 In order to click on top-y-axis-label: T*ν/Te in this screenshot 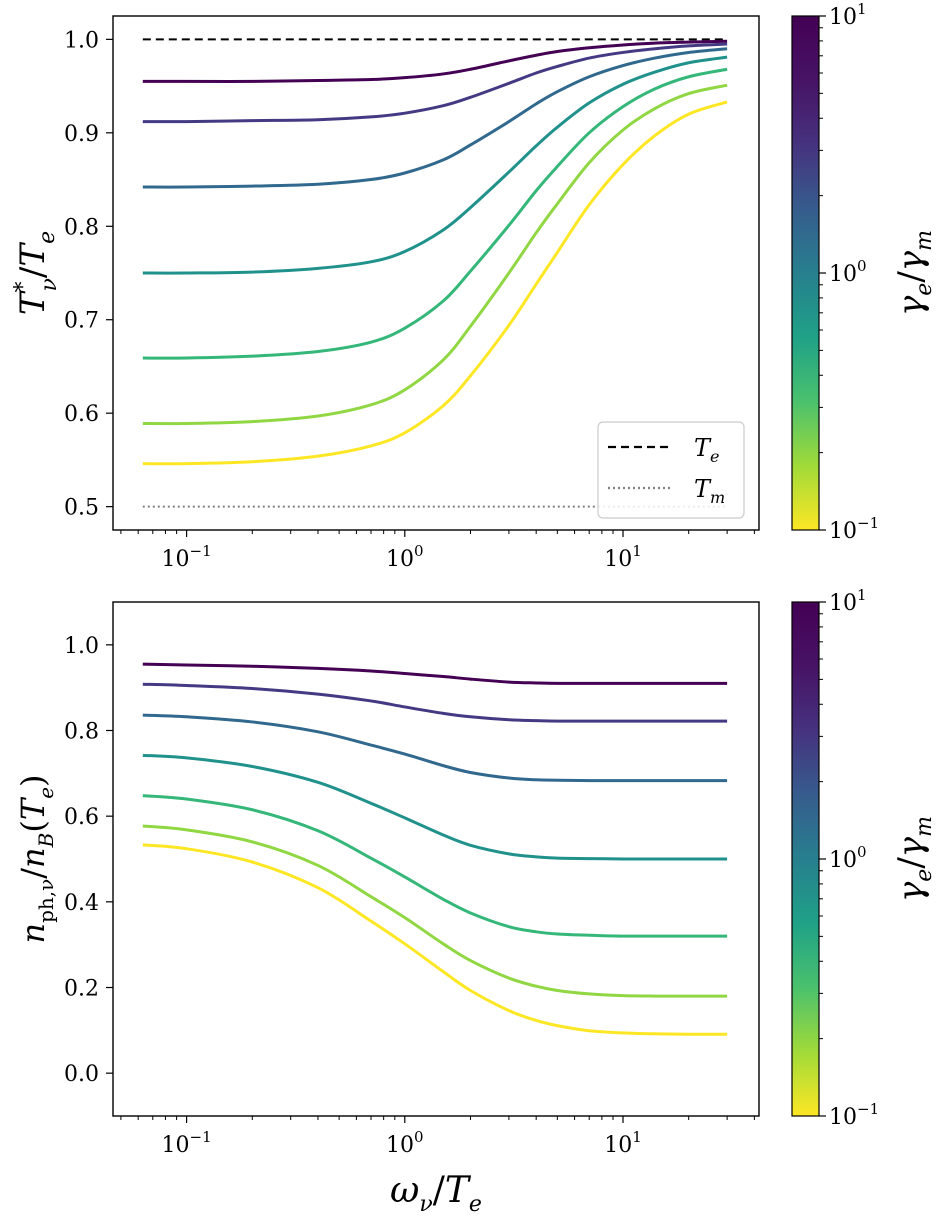, I will do `click(36, 273)`.